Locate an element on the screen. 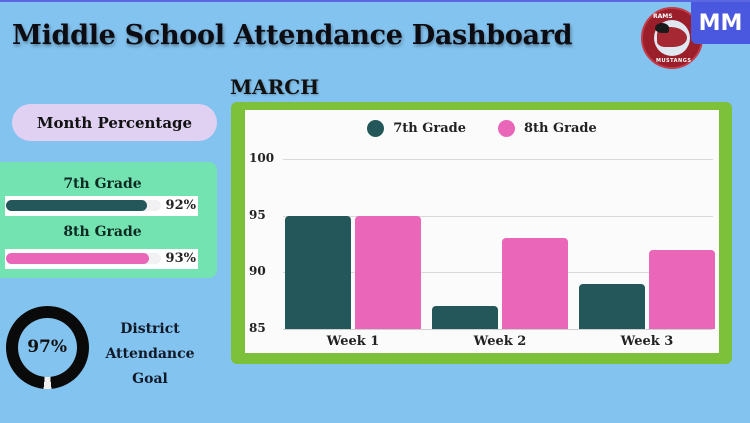 This screenshot has height=423, width=750. legend-item-7th-grade: 7th Grade is located at coordinates (416, 128).